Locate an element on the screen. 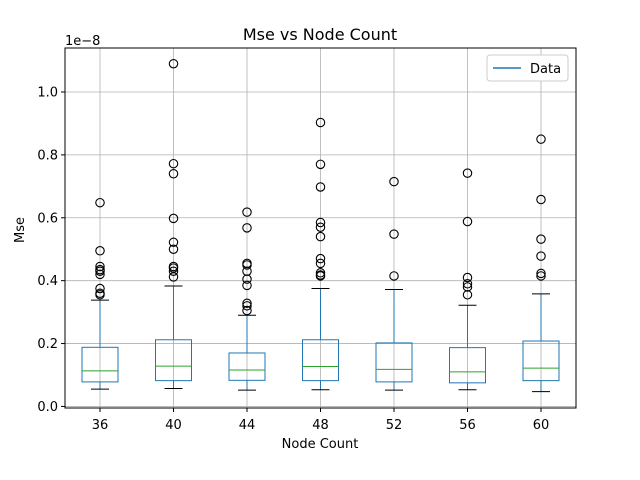  chart-title: Mse vs Node Count is located at coordinates (320, 34).